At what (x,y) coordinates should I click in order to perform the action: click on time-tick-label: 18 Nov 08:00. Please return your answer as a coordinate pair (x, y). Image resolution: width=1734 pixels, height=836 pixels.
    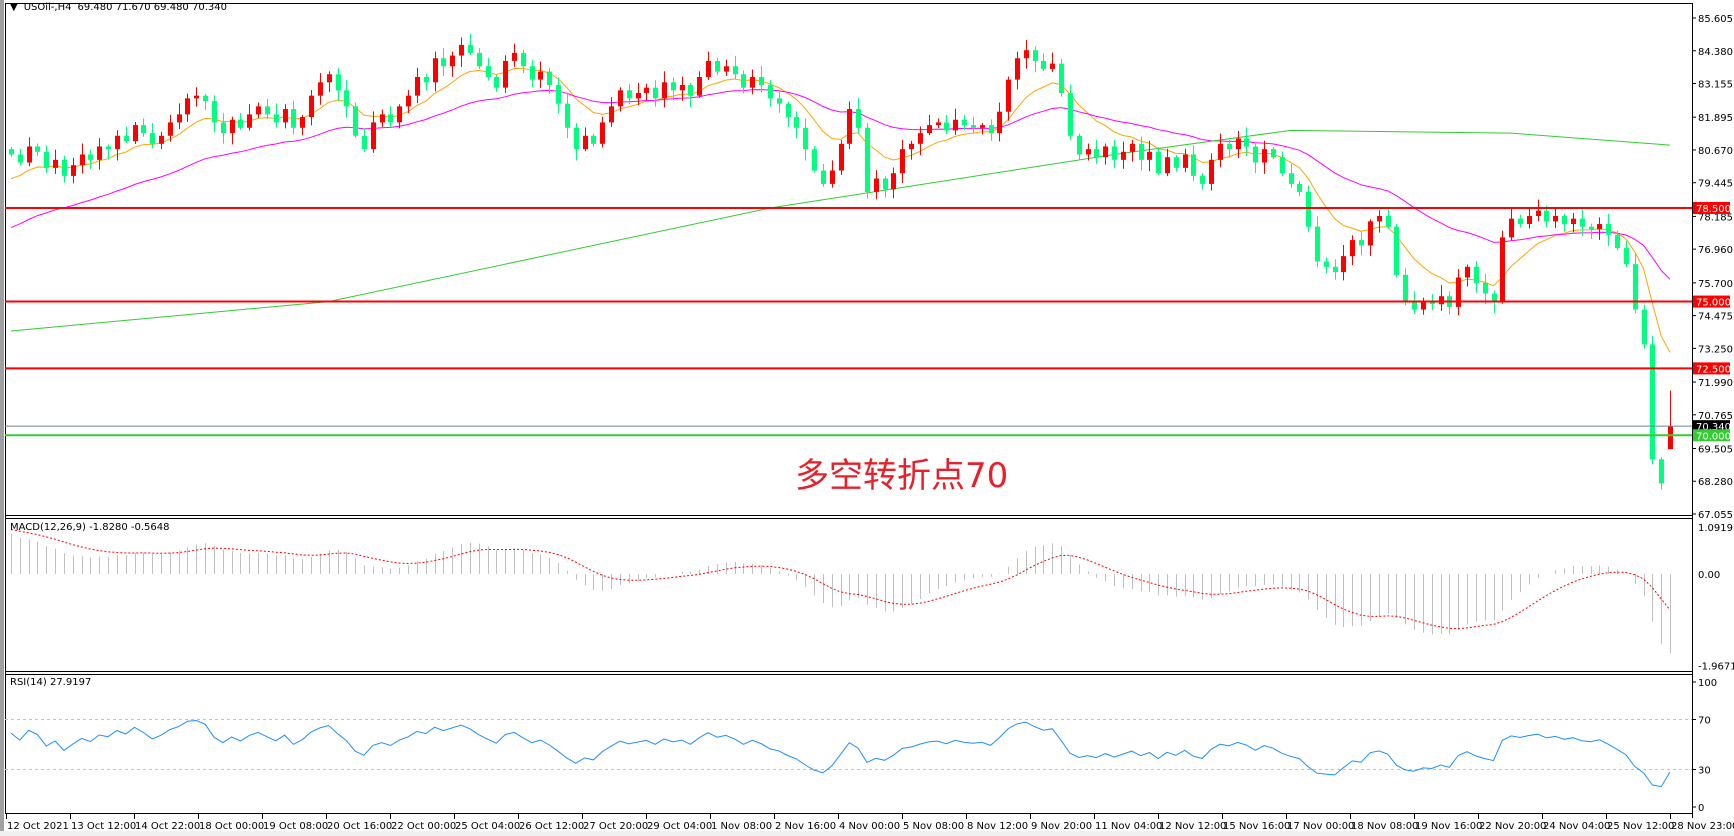
    Looking at the image, I should click on (1384, 826).